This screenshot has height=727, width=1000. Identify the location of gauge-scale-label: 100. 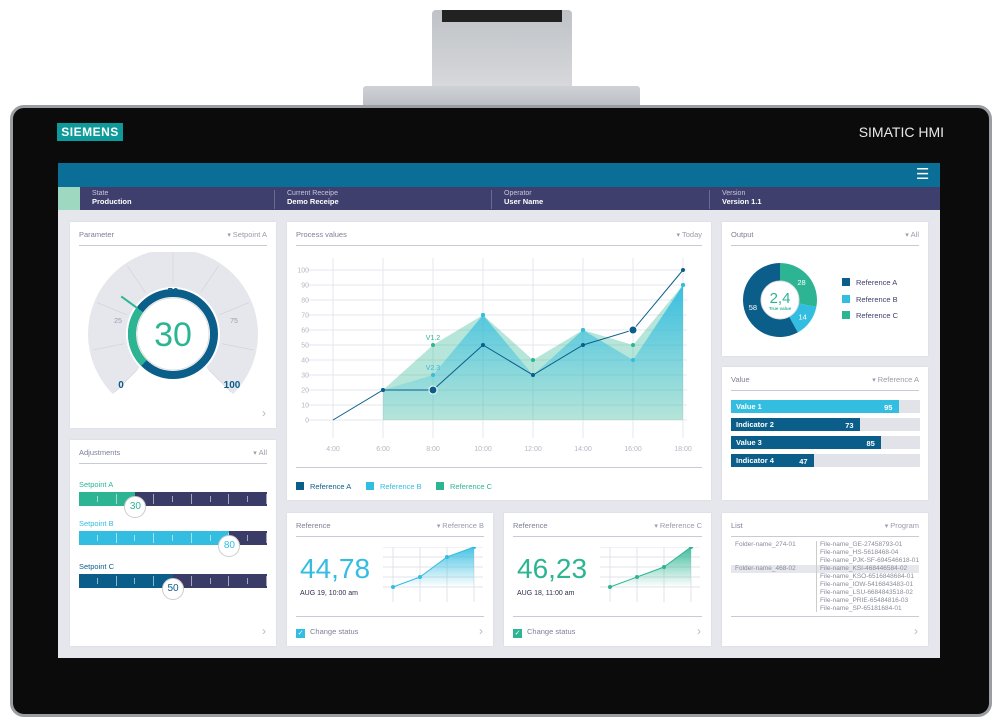
(232, 385).